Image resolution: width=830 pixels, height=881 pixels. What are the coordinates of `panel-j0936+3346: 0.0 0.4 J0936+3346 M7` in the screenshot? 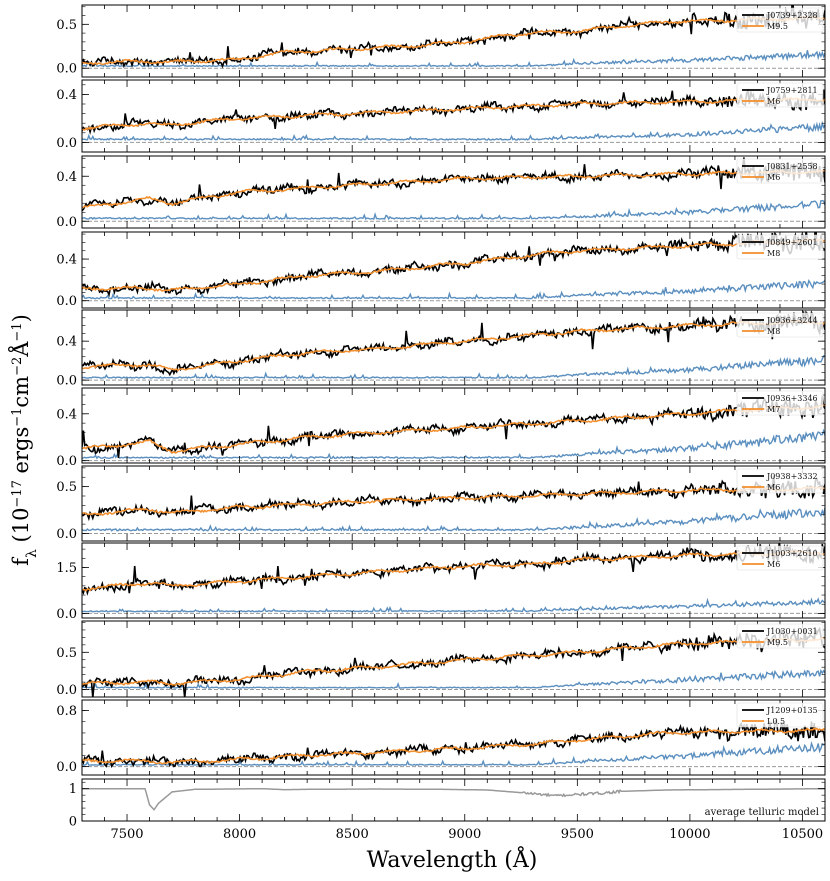 It's located at (441, 428).